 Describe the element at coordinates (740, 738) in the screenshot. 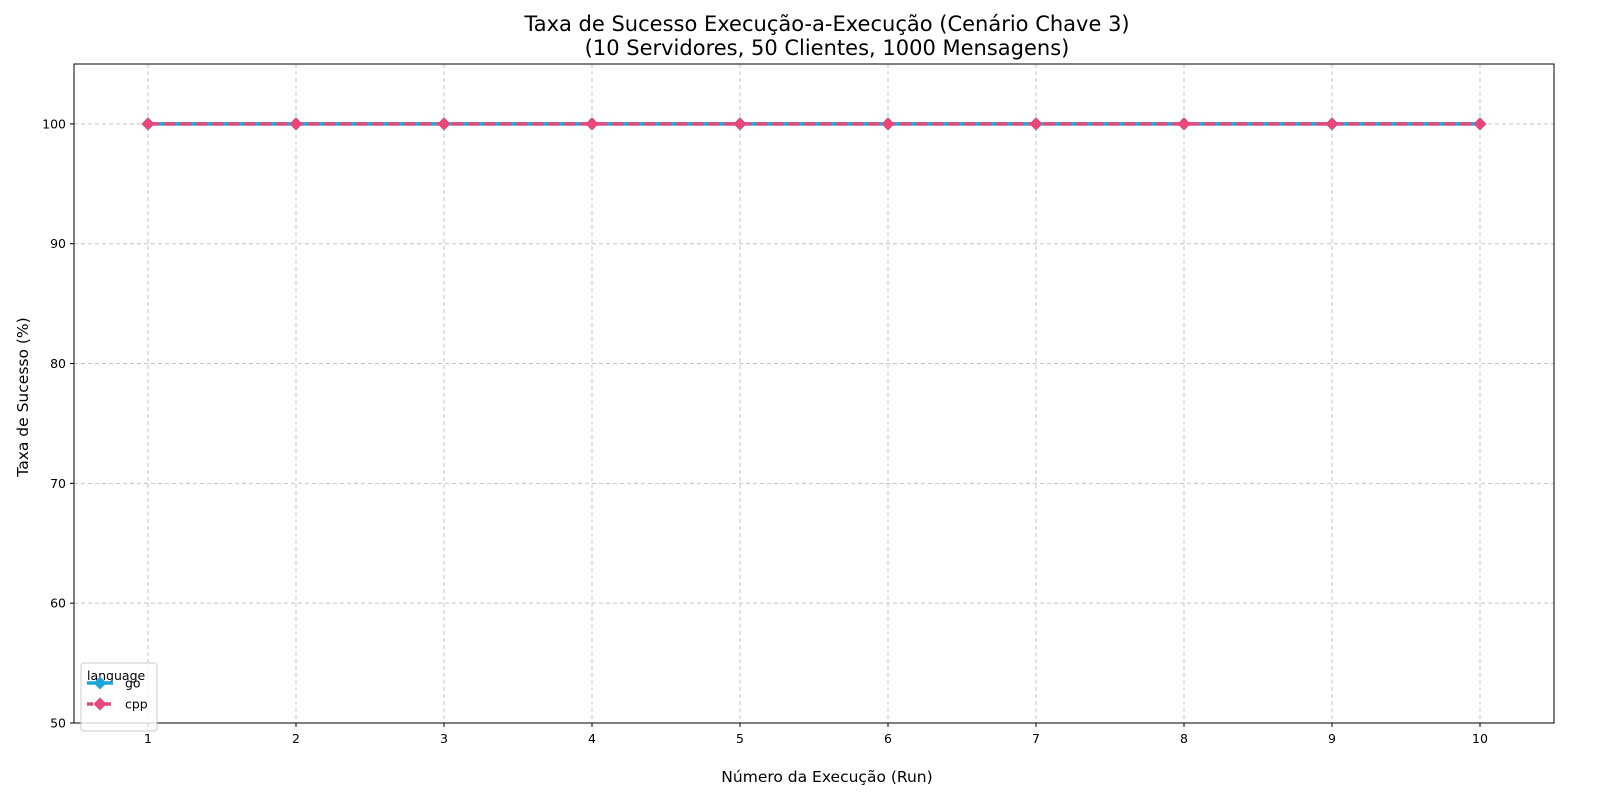

I see `x-tick-label: 5` at that location.